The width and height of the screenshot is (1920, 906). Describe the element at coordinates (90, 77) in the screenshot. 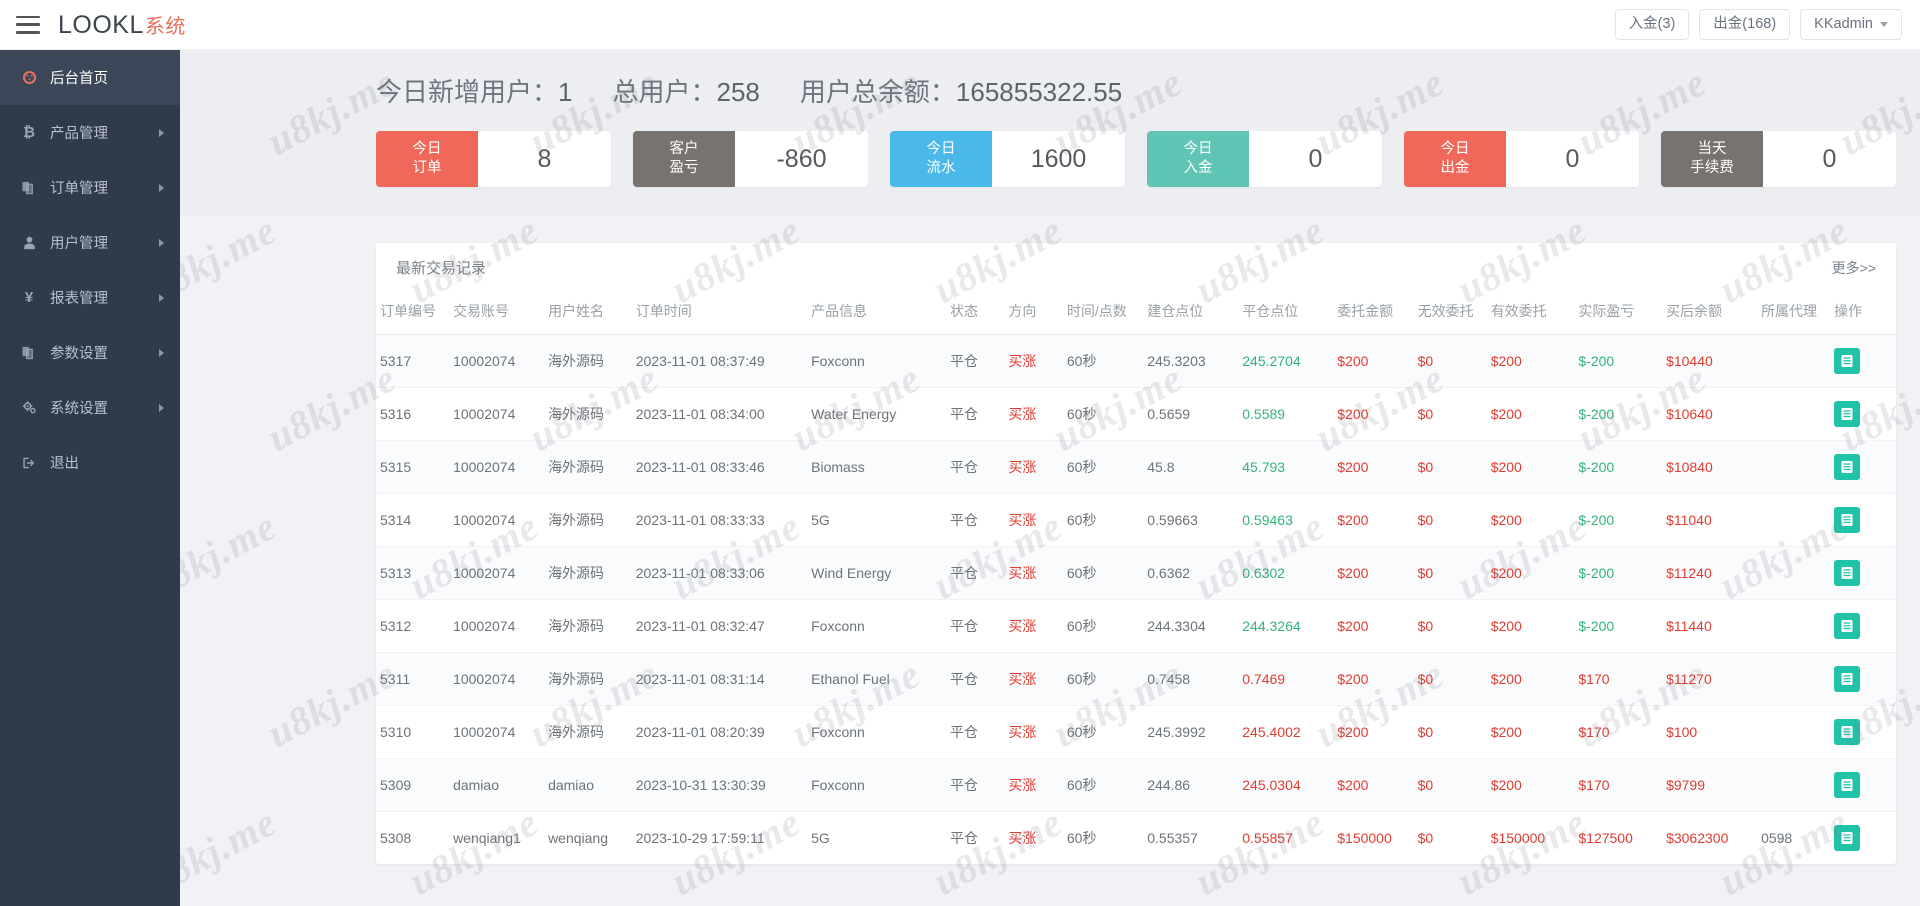

I see `sidebar-item-0: 后台首页` at that location.